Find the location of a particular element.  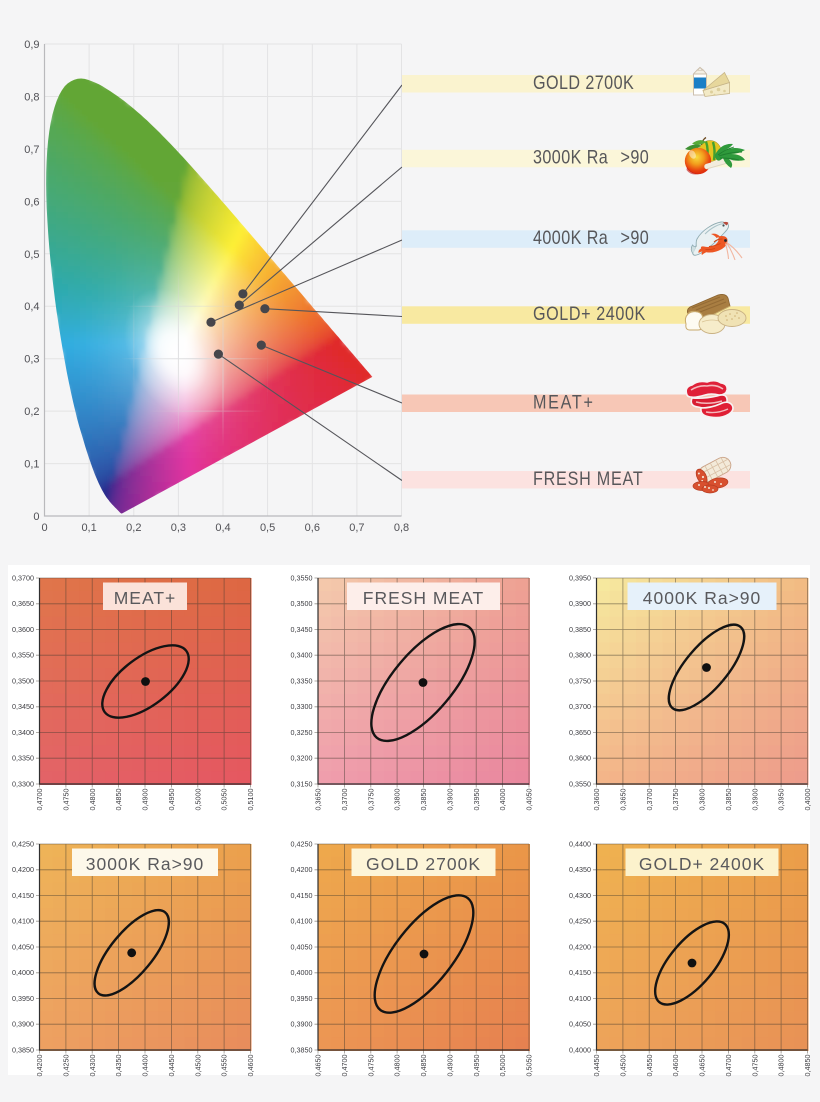

svg-text: 0,4450 is located at coordinates (171, 1065).